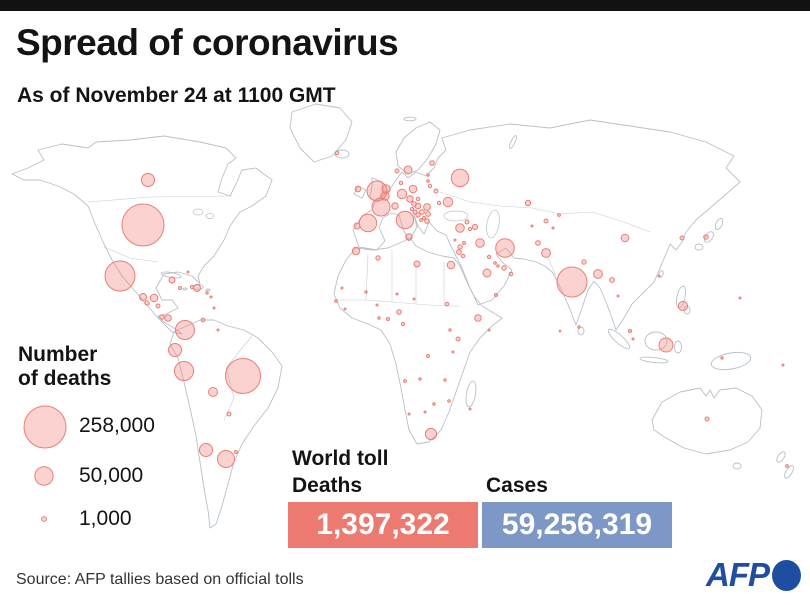 The height and width of the screenshot is (605, 810). What do you see at coordinates (753, 575) in the screenshot?
I see `afp-logo: AFP` at bounding box center [753, 575].